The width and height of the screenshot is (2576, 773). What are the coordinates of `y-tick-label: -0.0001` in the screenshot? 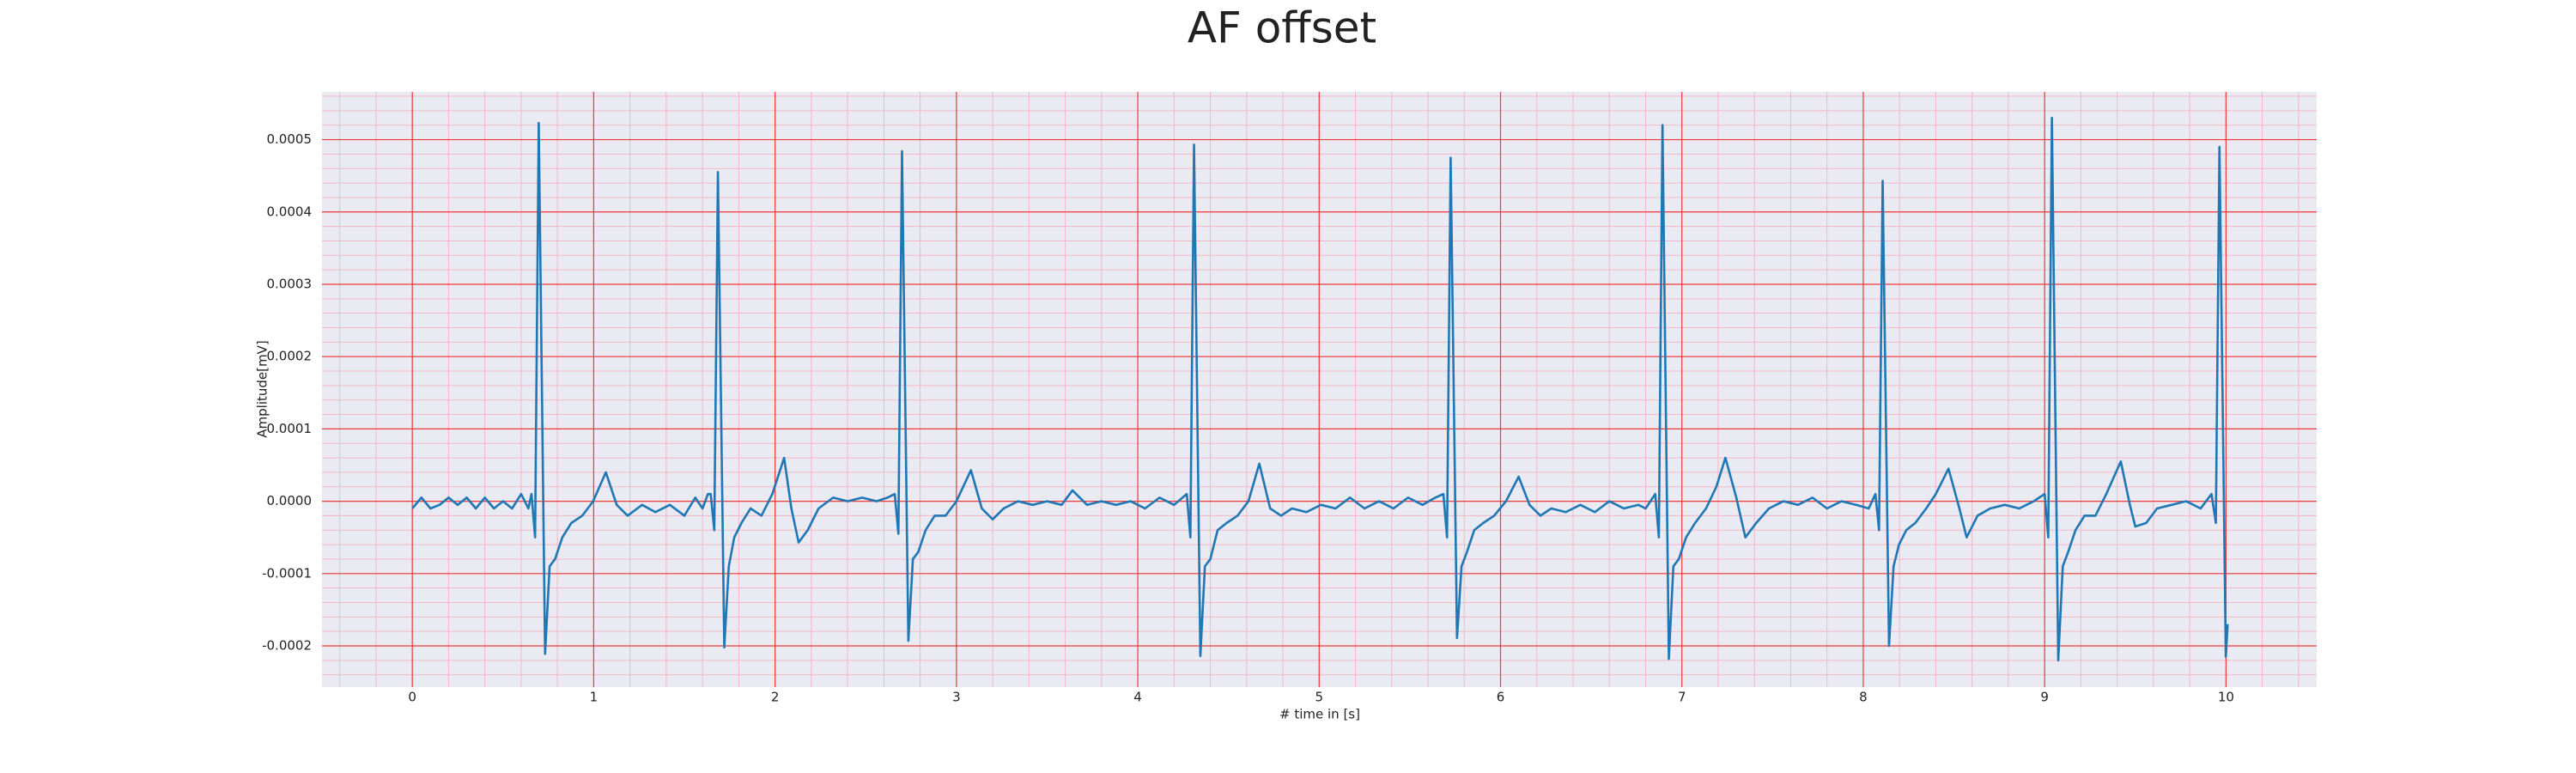 It's located at (287, 573).